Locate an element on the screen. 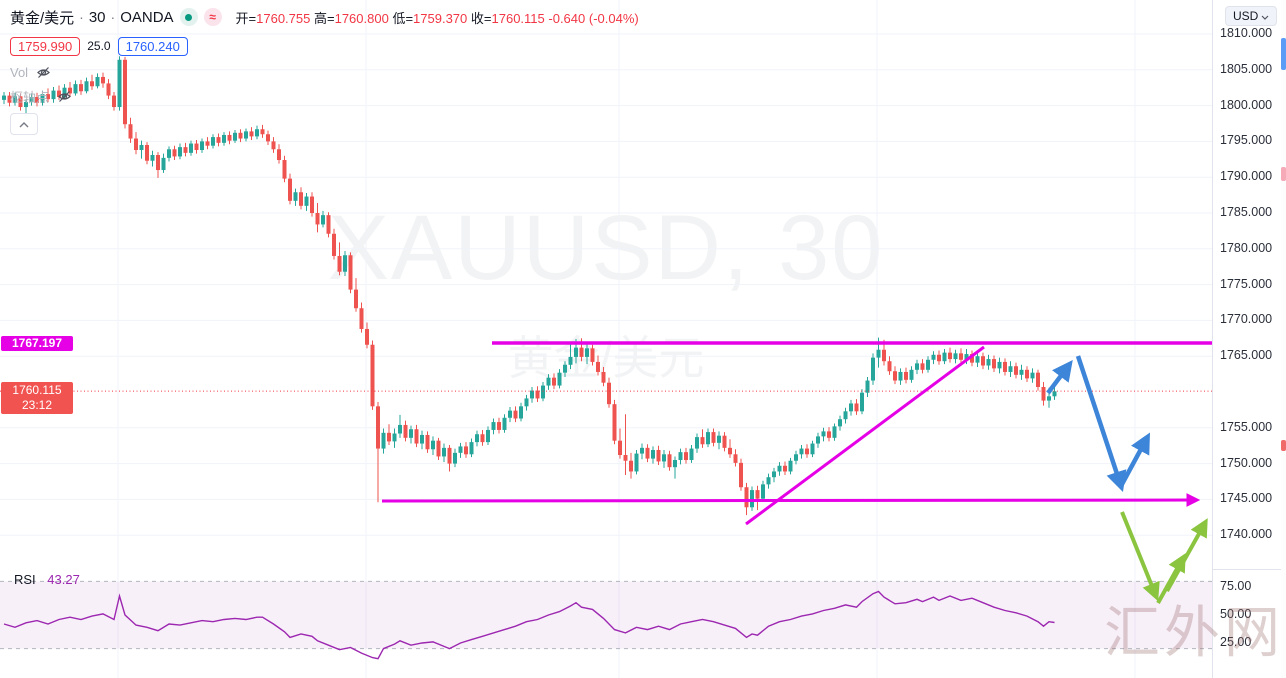 This screenshot has height=678, width=1286. close-value: 1760.115 is located at coordinates (518, 18).